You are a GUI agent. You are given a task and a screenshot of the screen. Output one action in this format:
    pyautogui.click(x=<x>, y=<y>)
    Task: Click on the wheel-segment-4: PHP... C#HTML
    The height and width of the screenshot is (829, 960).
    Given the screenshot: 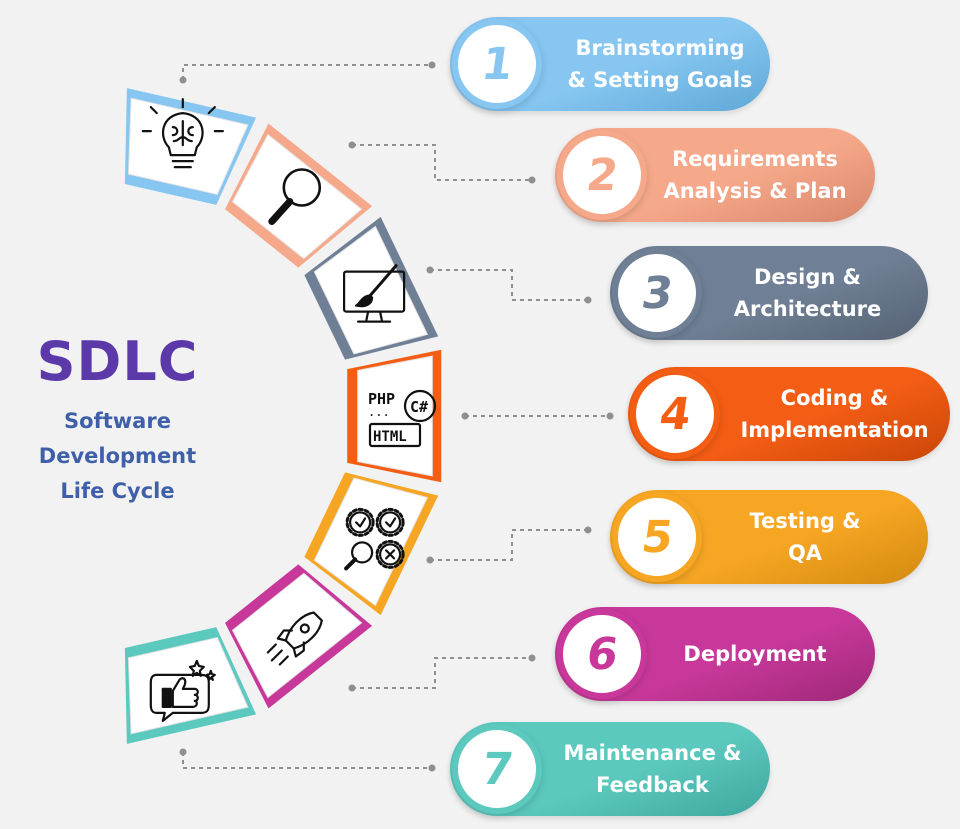 What is the action you would take?
    pyautogui.click(x=394, y=416)
    